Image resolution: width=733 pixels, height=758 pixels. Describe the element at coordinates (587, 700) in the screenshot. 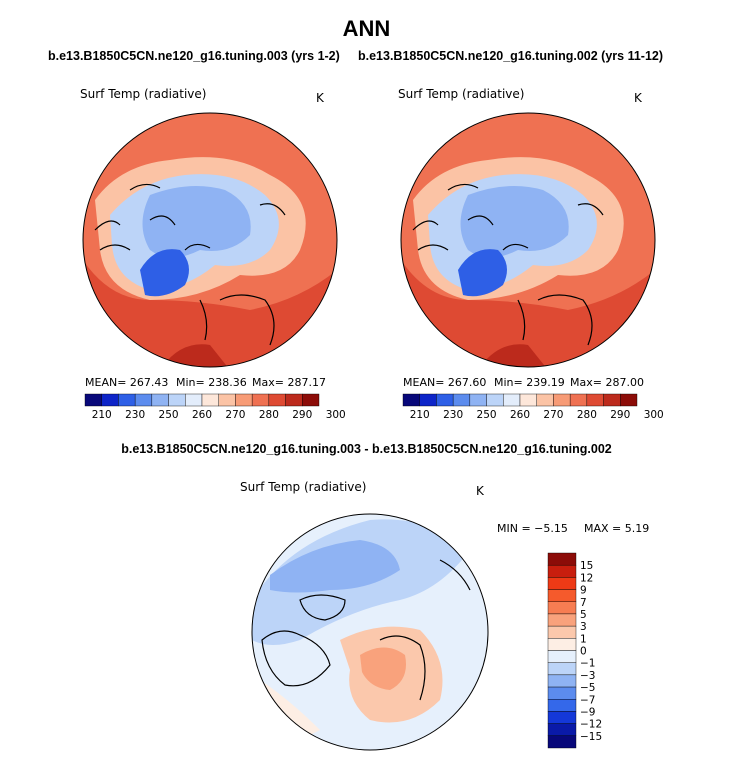

I see `diff-colorbar-tick-label: −7` at that location.